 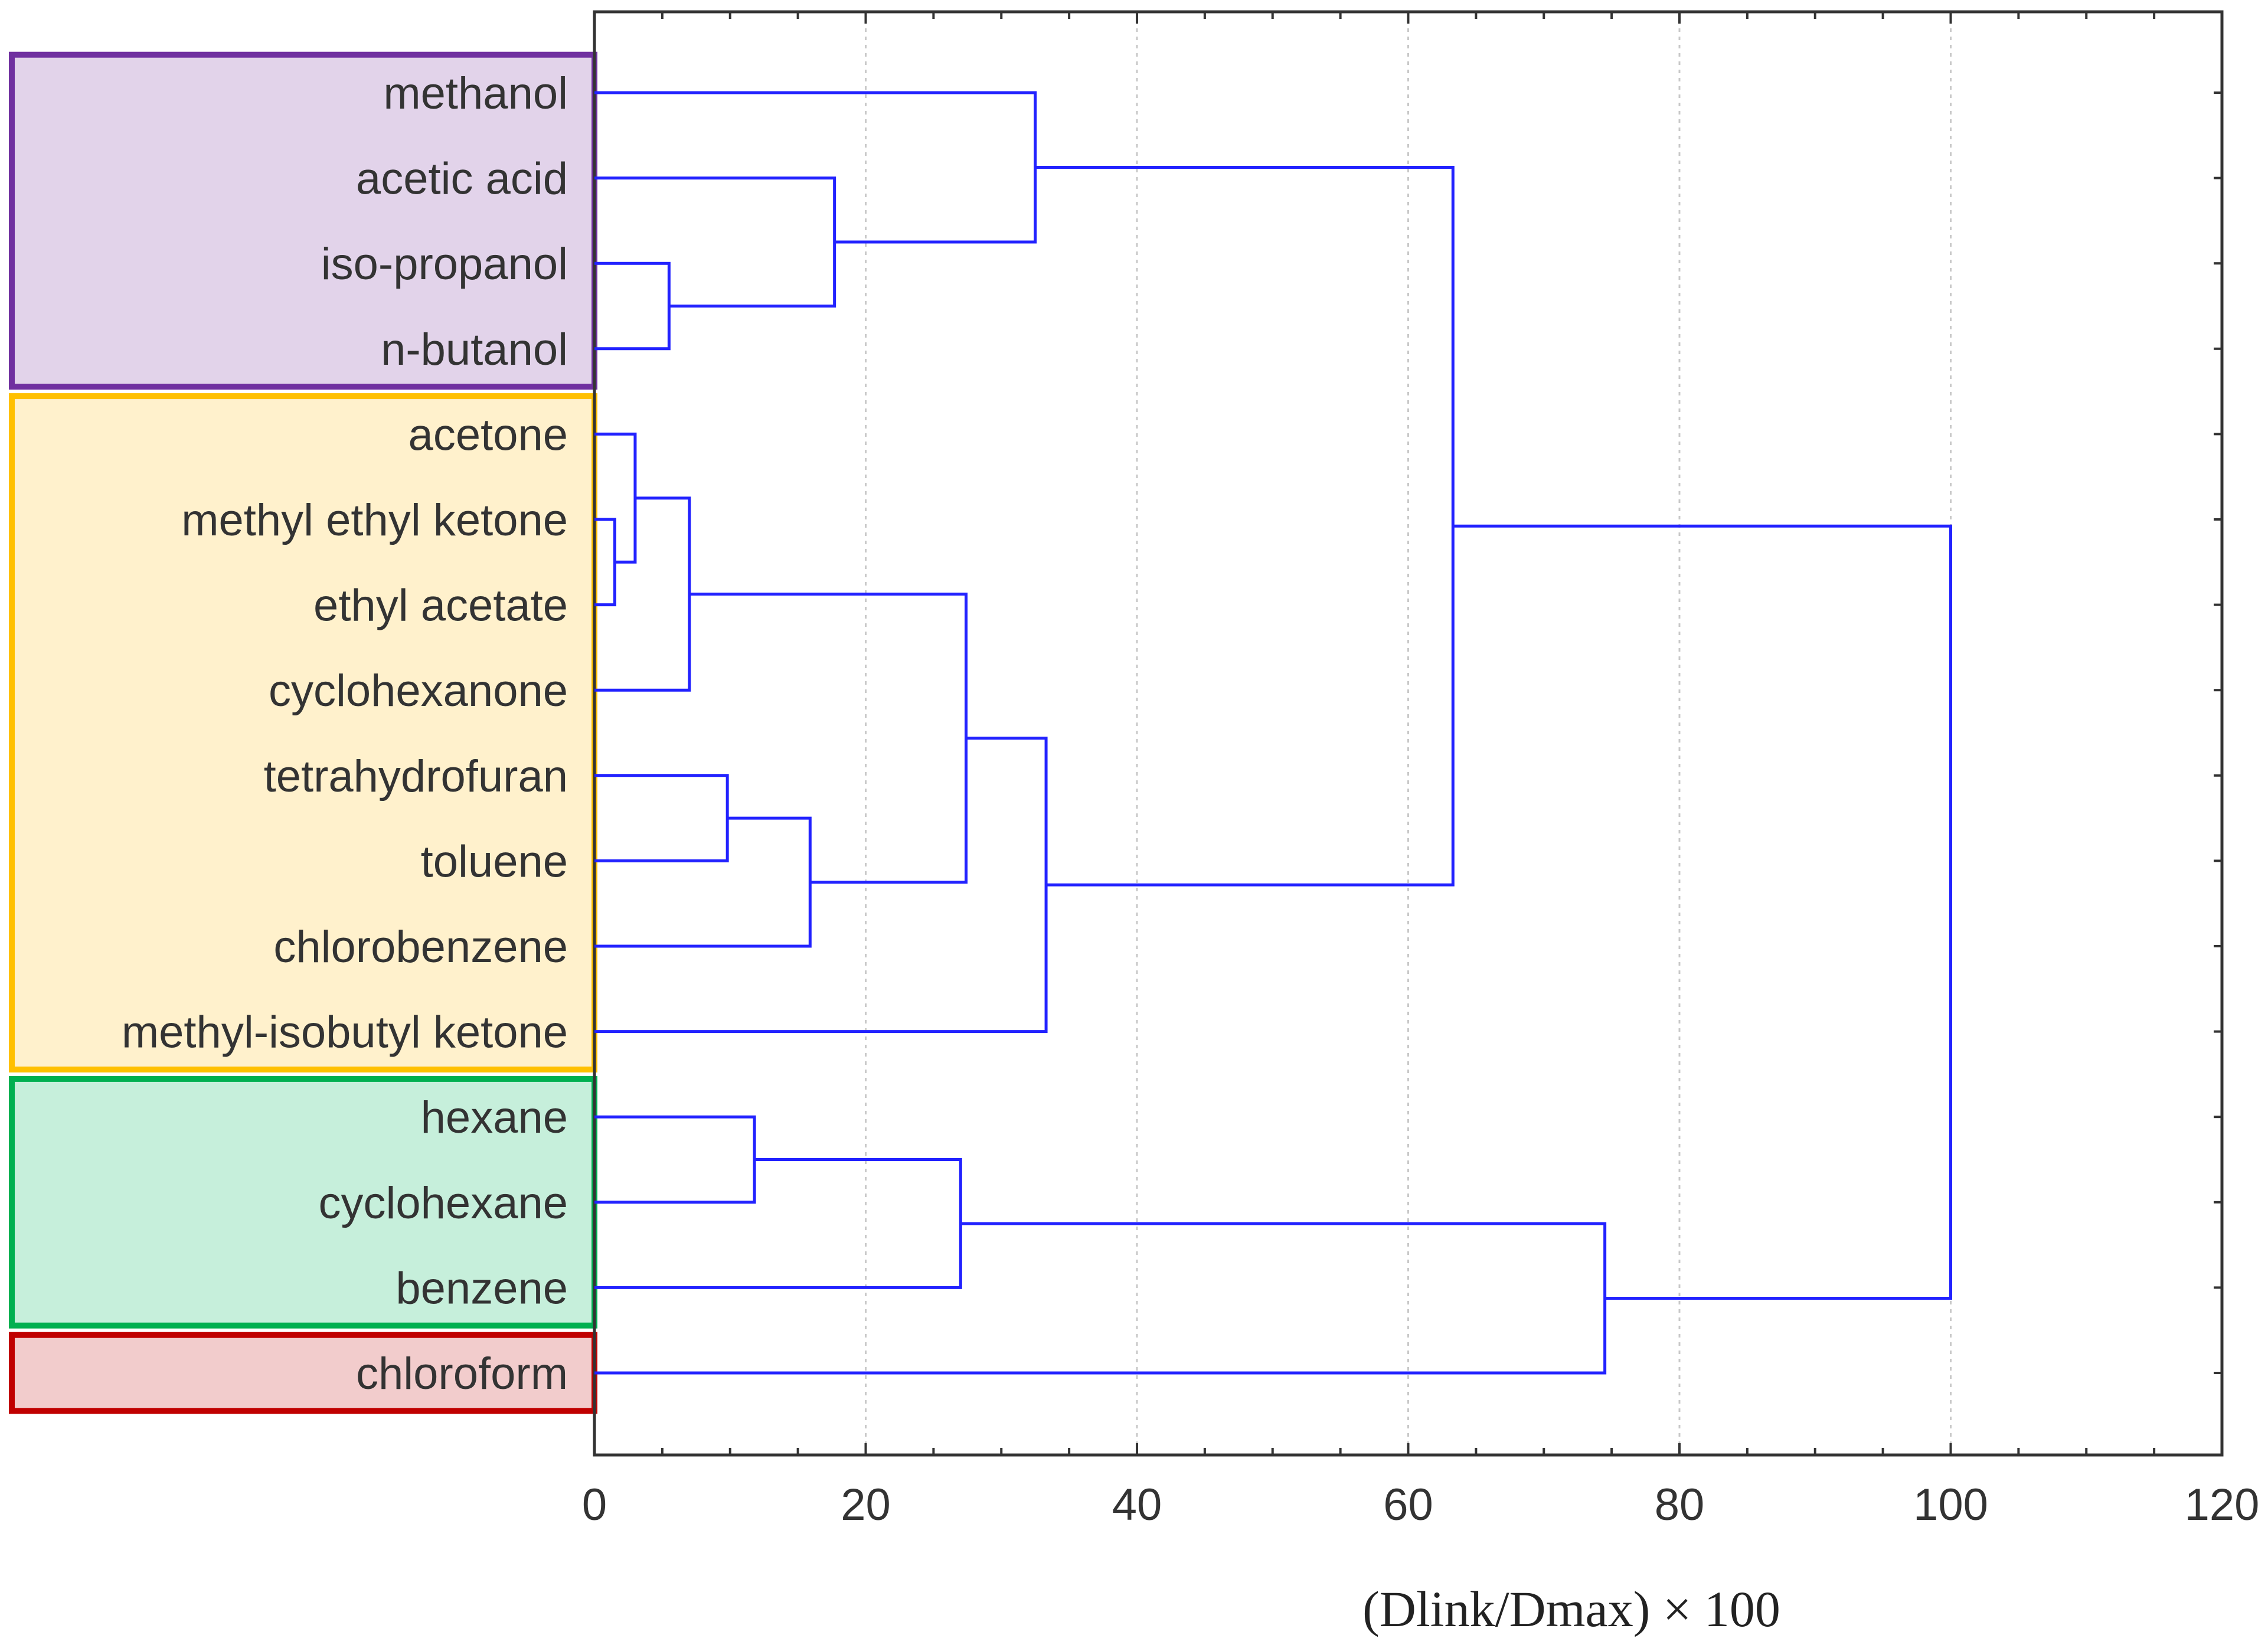 What do you see at coordinates (494, 861) in the screenshot?
I see `leaf-label-9: toluene` at bounding box center [494, 861].